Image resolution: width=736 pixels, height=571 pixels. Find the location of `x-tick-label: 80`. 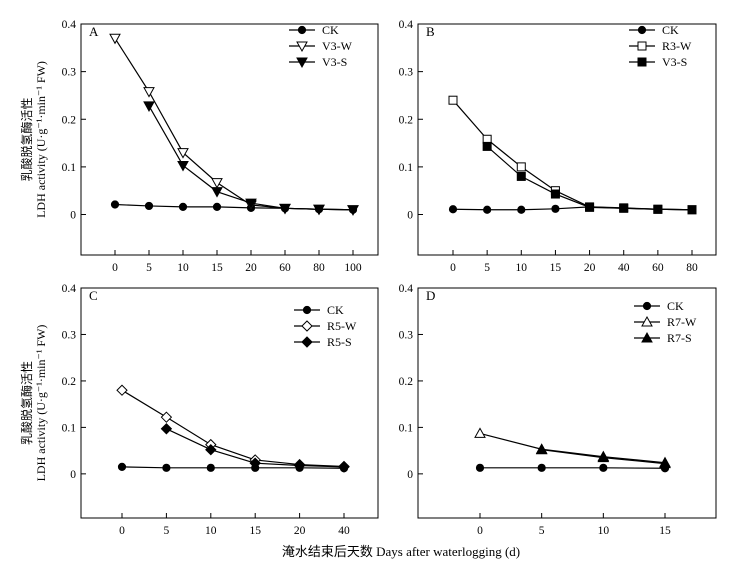

x-tick-label: 80 is located at coordinates (692, 268).